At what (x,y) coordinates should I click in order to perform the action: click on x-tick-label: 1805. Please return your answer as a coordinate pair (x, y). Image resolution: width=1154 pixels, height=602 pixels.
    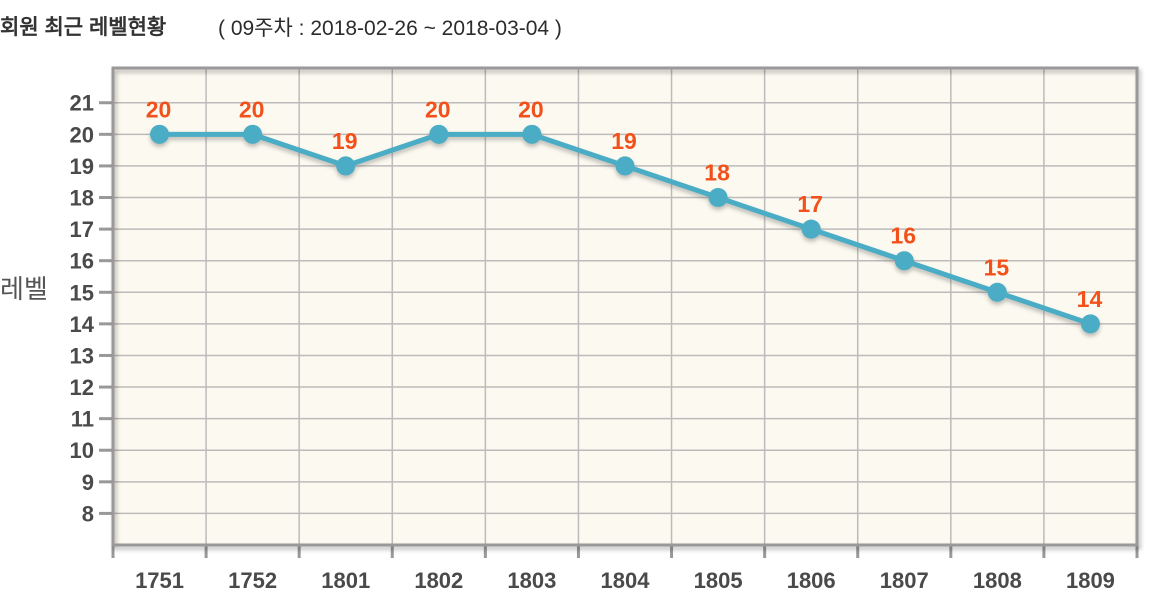
    Looking at the image, I should click on (718, 580).